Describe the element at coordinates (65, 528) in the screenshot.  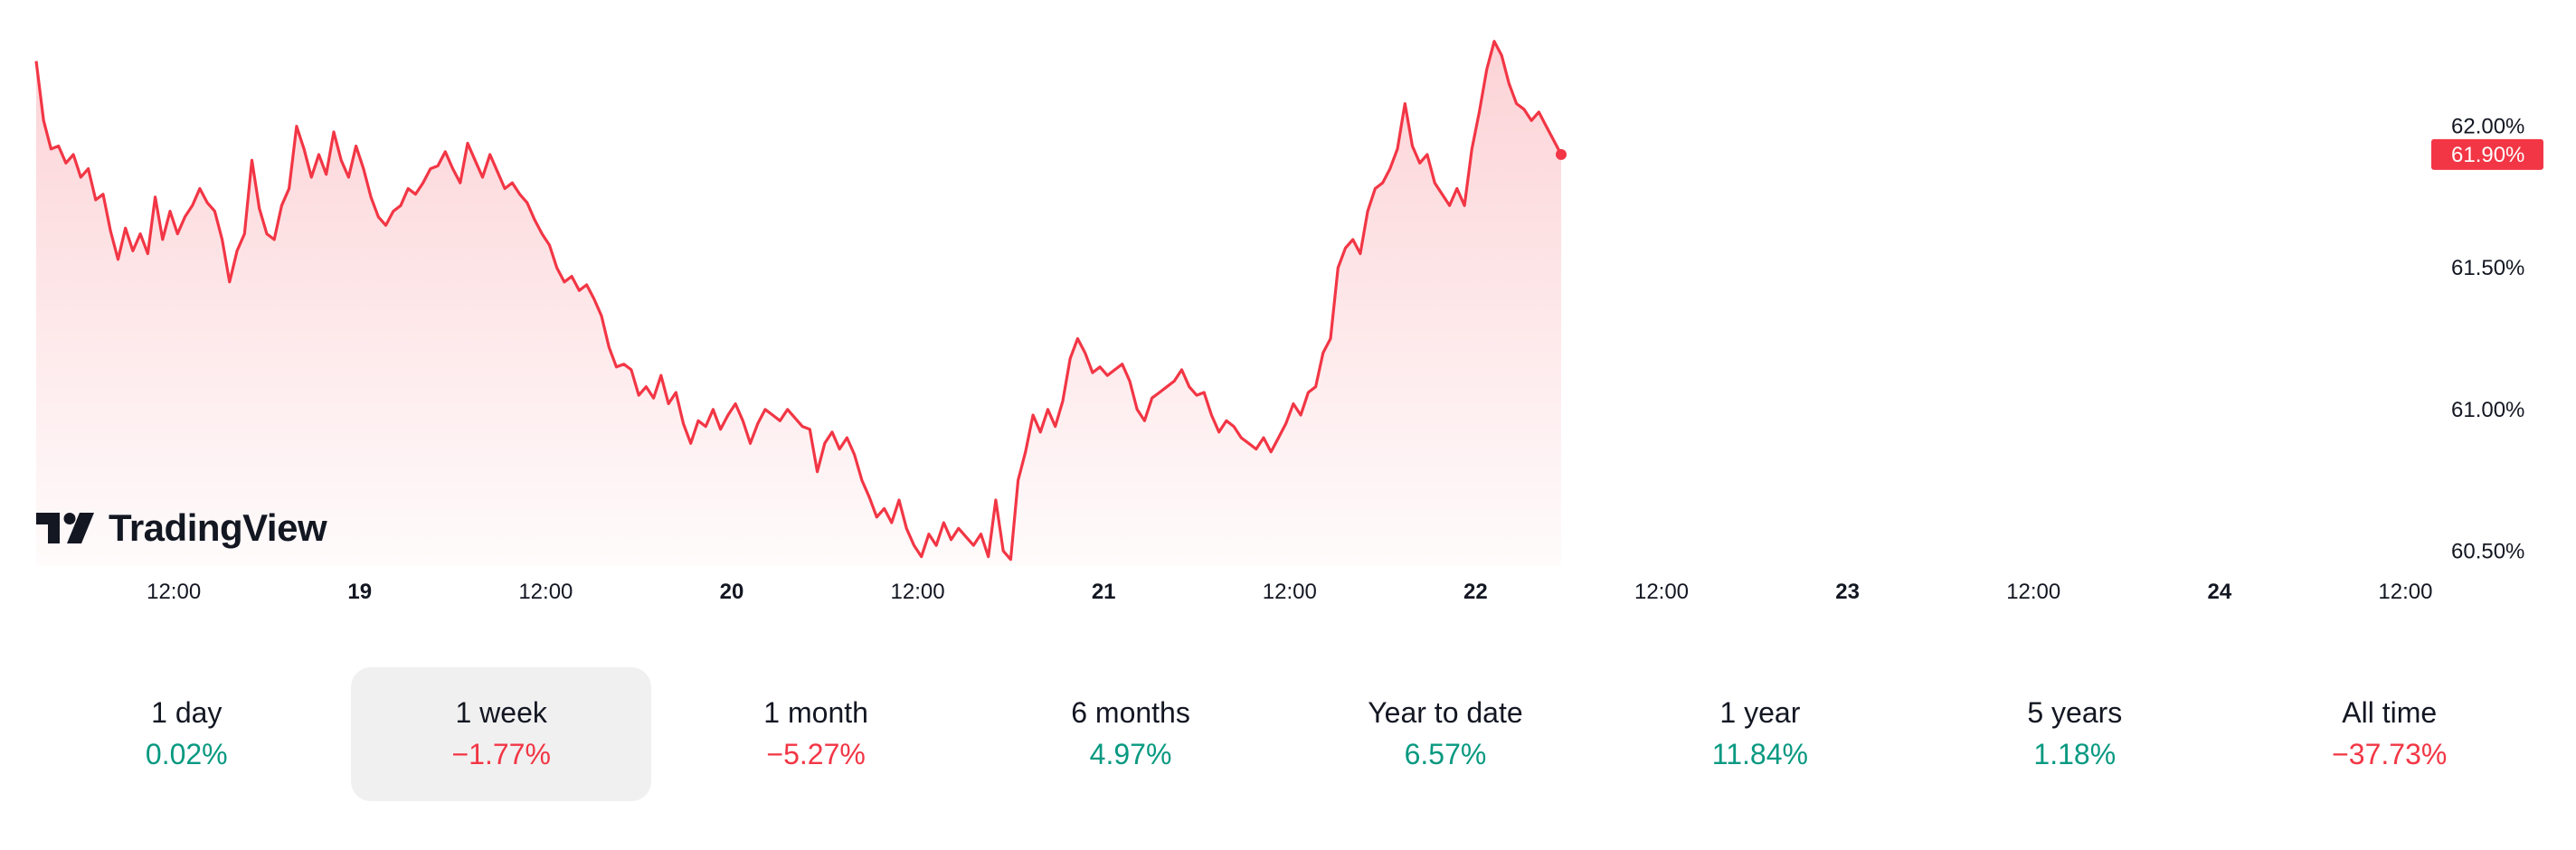
I see `tradingview-logo-icon` at that location.